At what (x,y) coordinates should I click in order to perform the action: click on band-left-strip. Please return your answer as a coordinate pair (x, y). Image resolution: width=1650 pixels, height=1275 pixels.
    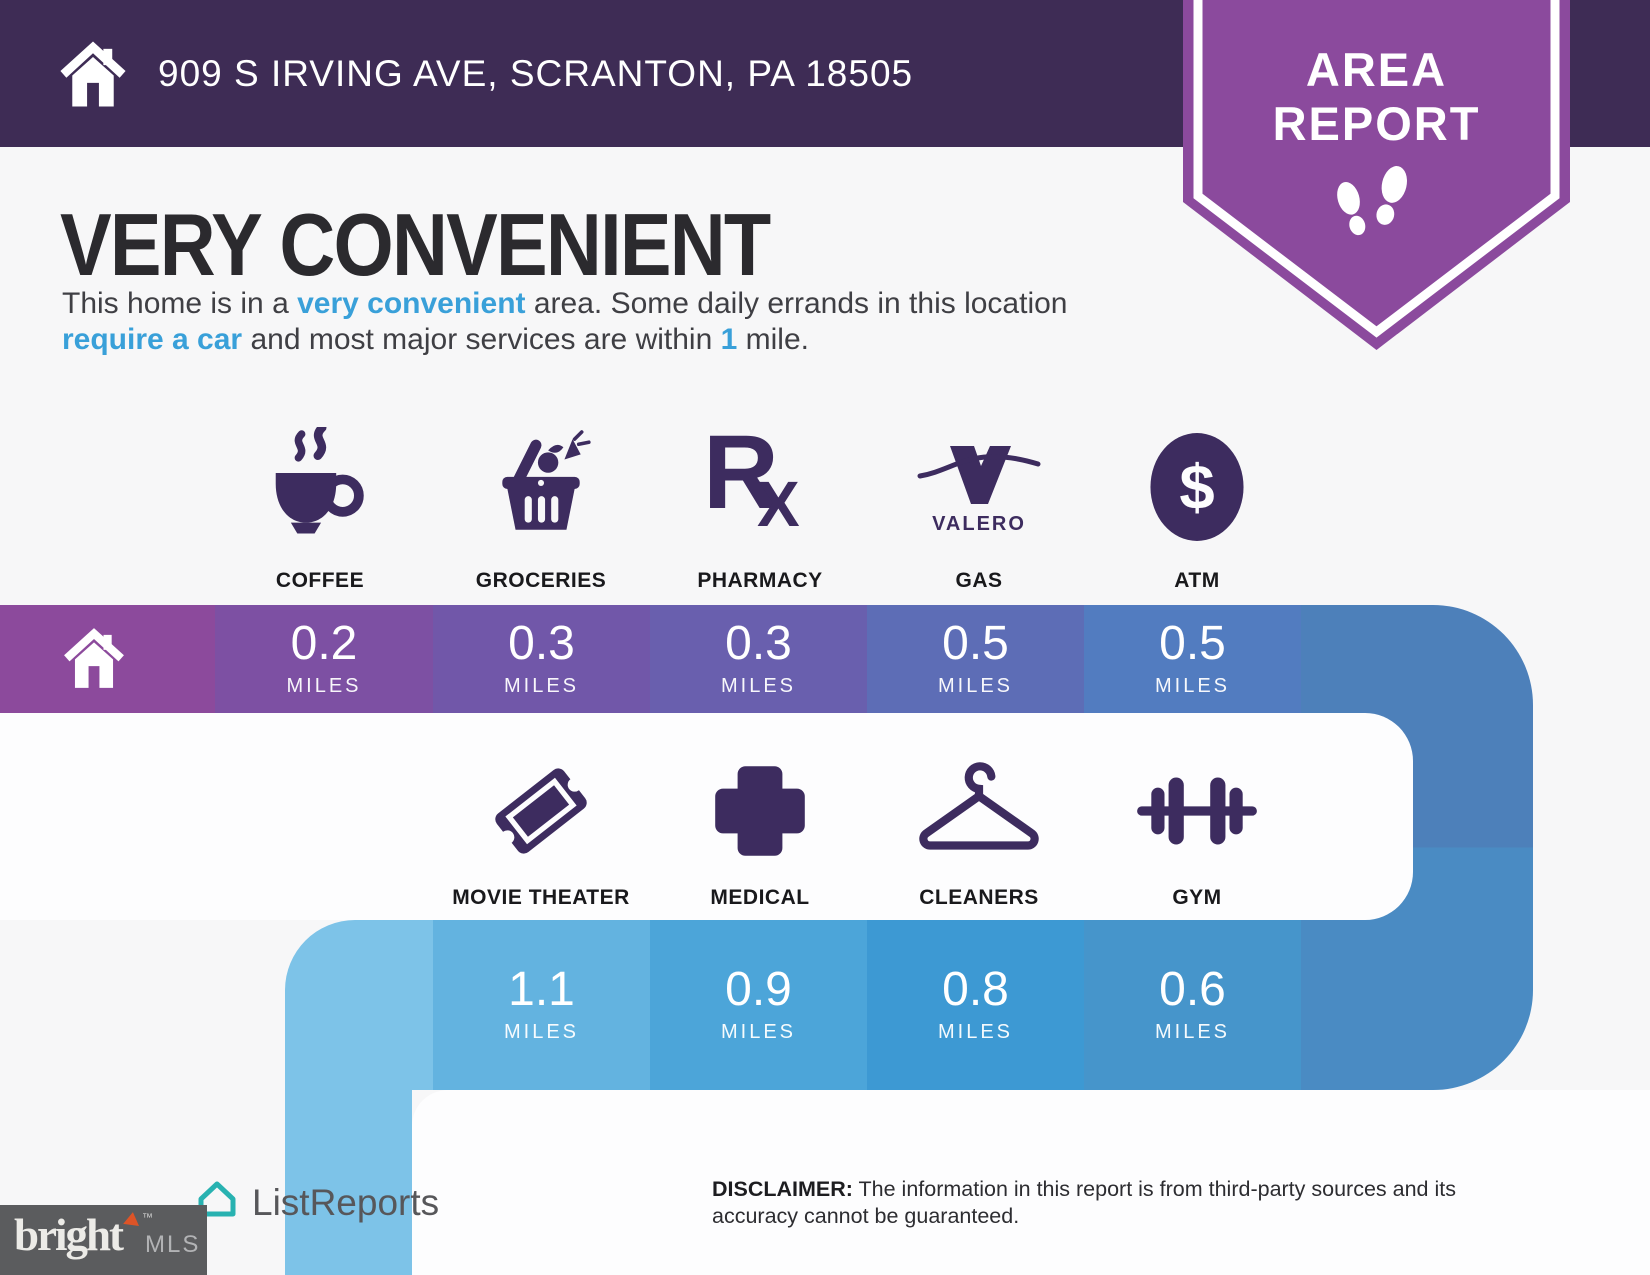
    Looking at the image, I should click on (348, 1182).